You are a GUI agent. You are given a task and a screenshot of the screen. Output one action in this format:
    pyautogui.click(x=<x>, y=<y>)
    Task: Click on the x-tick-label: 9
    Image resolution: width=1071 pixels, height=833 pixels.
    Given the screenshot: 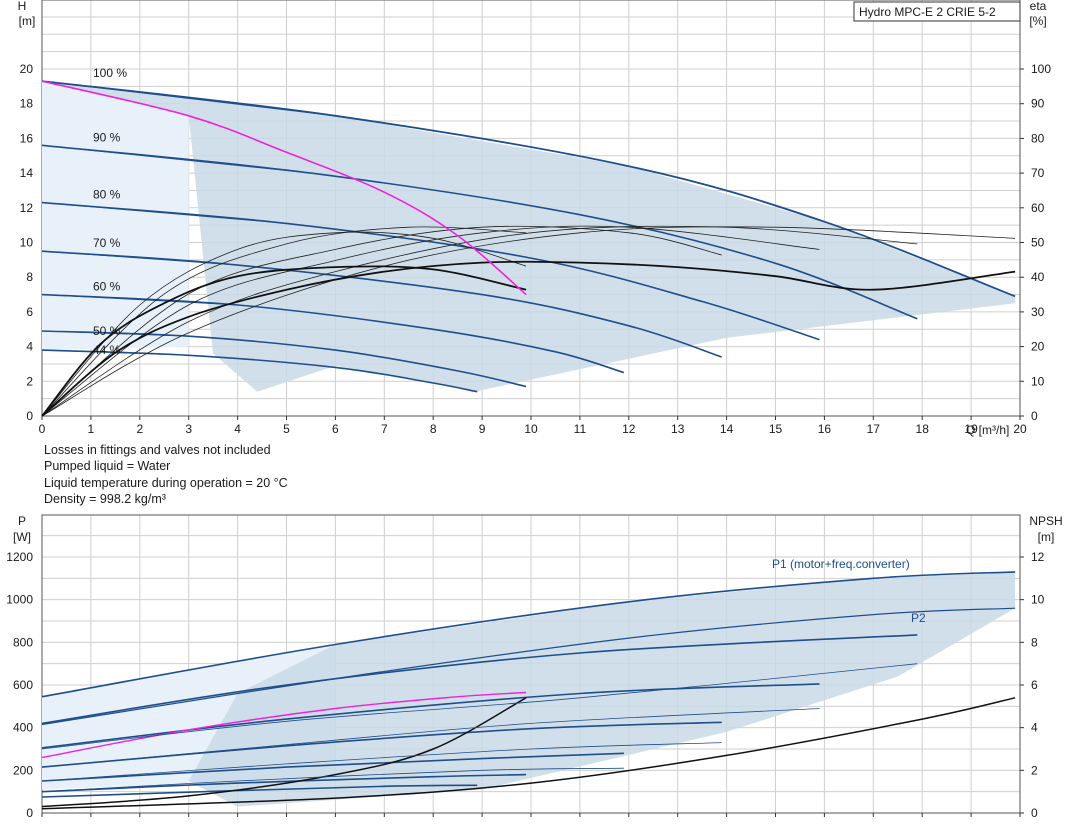 What is the action you would take?
    pyautogui.click(x=482, y=429)
    